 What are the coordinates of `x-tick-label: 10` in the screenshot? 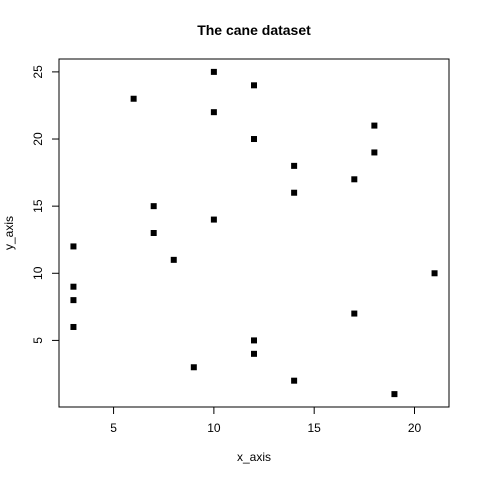 It's located at (214, 428).